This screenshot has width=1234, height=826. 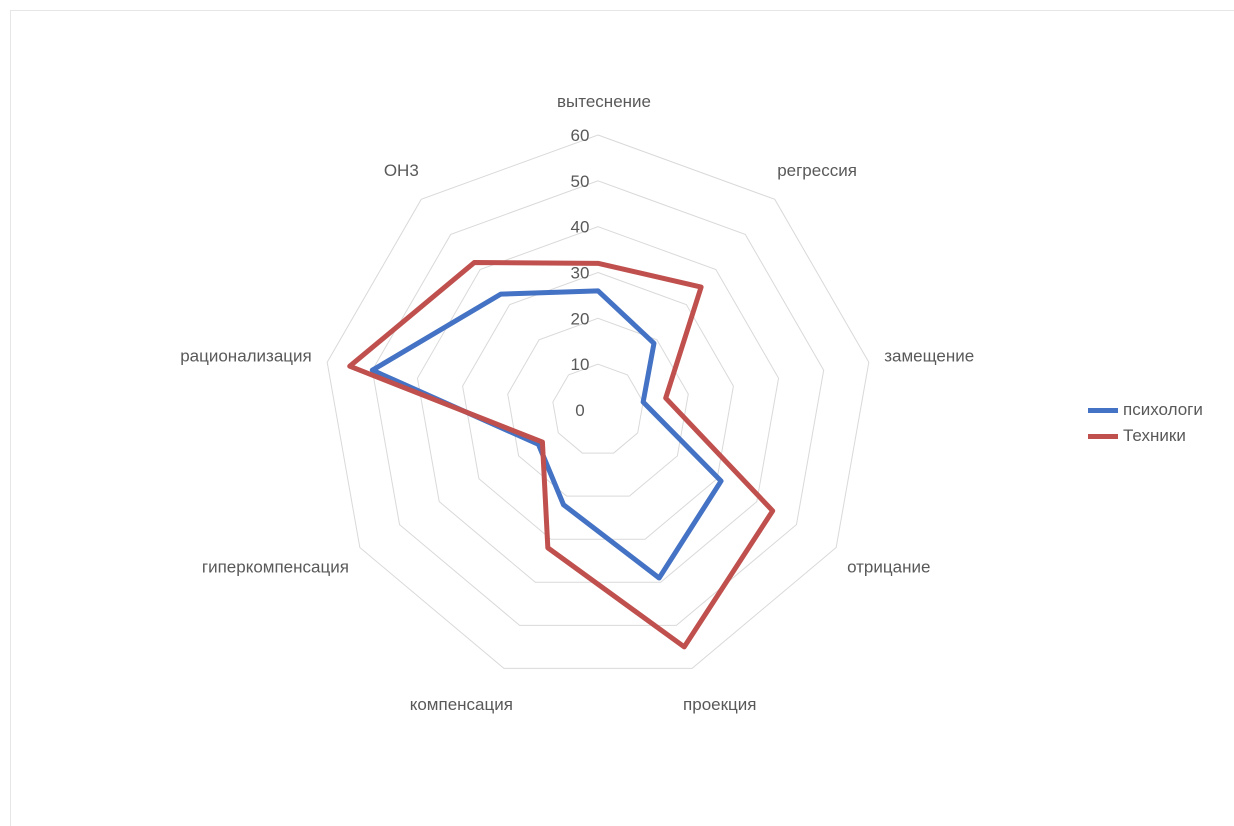 I want to click on r-tick-label: 0, so click(x=579, y=410).